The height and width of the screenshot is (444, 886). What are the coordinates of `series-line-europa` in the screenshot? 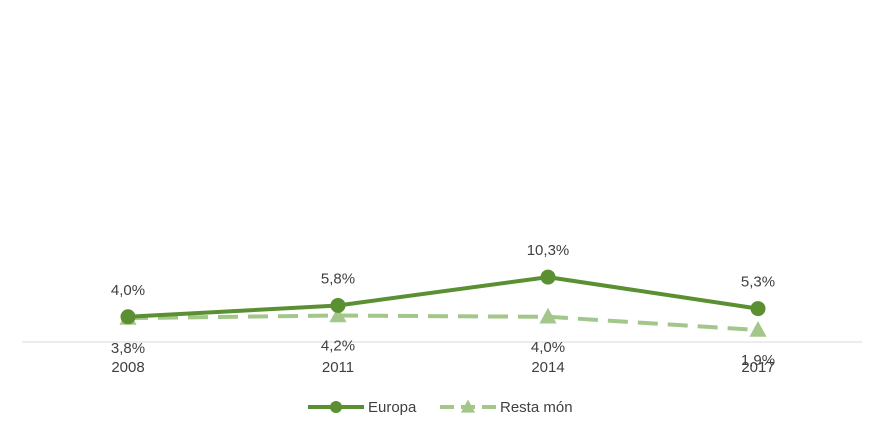 It's located at (443, 297).